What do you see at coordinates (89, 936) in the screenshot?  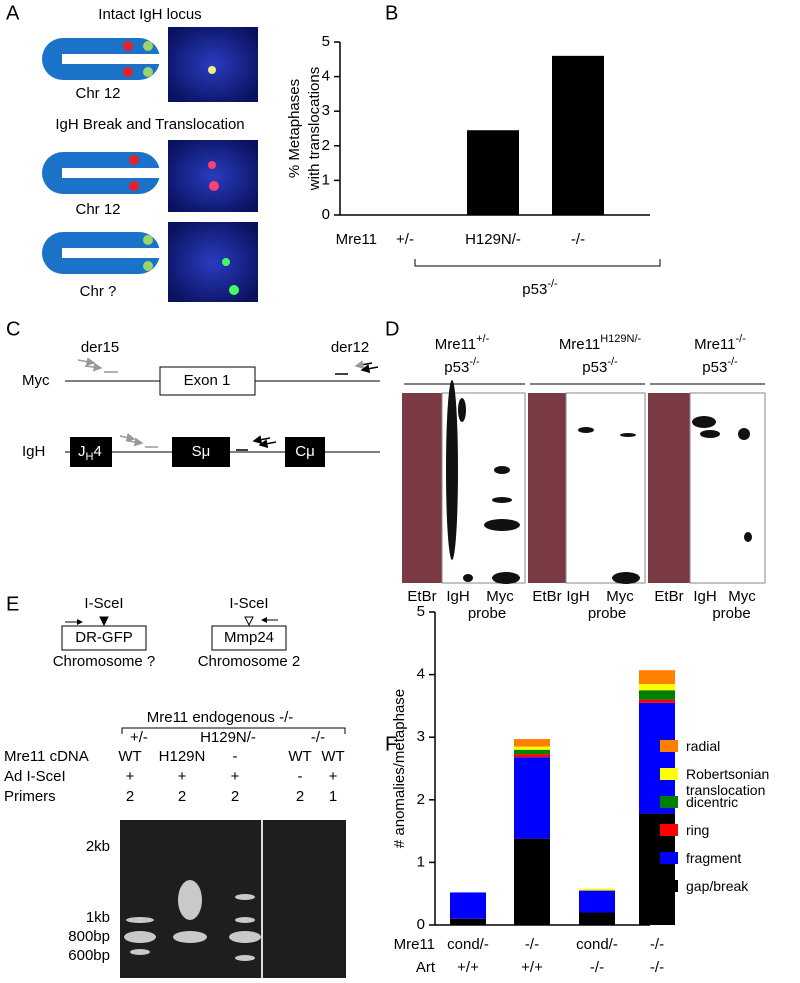 I see `marker-label: 800bp` at bounding box center [89, 936].